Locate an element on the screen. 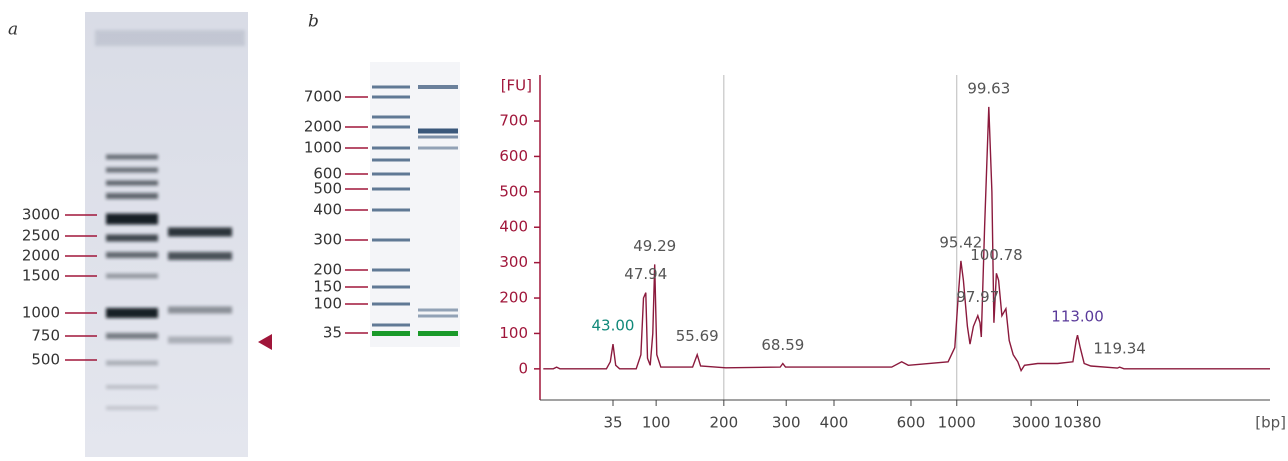  peak-label: 100.78 is located at coordinates (996, 255).